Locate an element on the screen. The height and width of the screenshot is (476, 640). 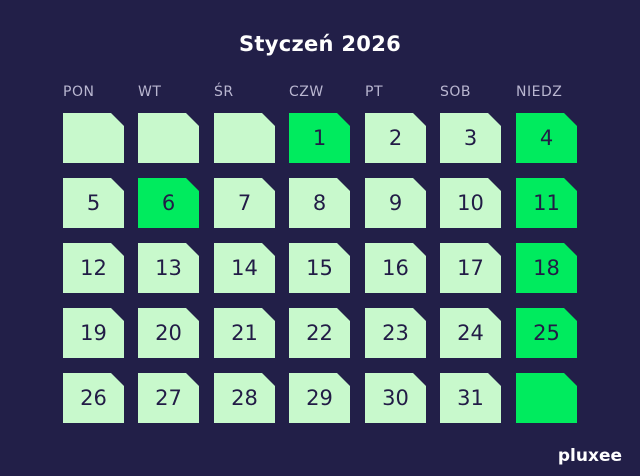
calendar-title: Styczeń 2026 is located at coordinates (320, 44).